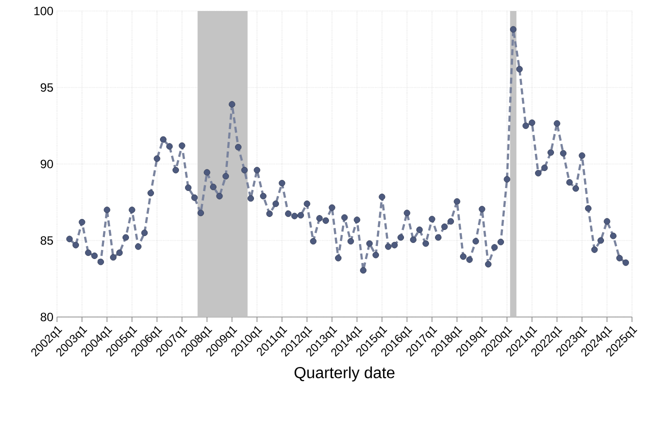 Image resolution: width=647 pixels, height=422 pixels. What do you see at coordinates (47, 317) in the screenshot?
I see `y-tick-label: 80` at bounding box center [47, 317].